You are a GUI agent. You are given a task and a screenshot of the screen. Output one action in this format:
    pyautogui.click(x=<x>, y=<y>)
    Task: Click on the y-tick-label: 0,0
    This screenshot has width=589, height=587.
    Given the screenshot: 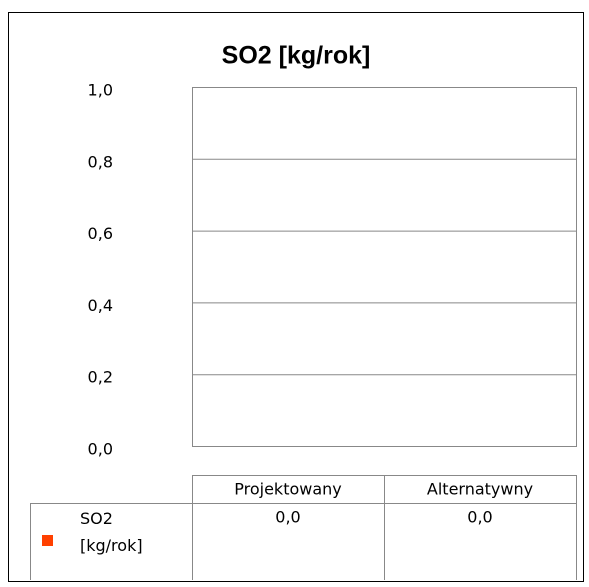 What is the action you would take?
    pyautogui.click(x=100, y=449)
    